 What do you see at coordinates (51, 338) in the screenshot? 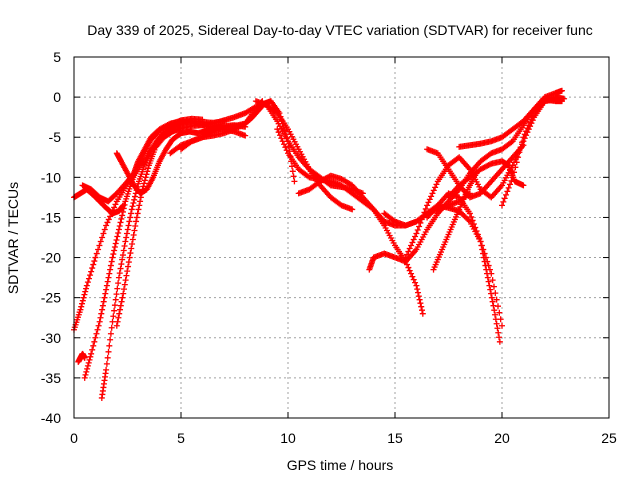
I see `y-tick-label: -30` at bounding box center [51, 338].